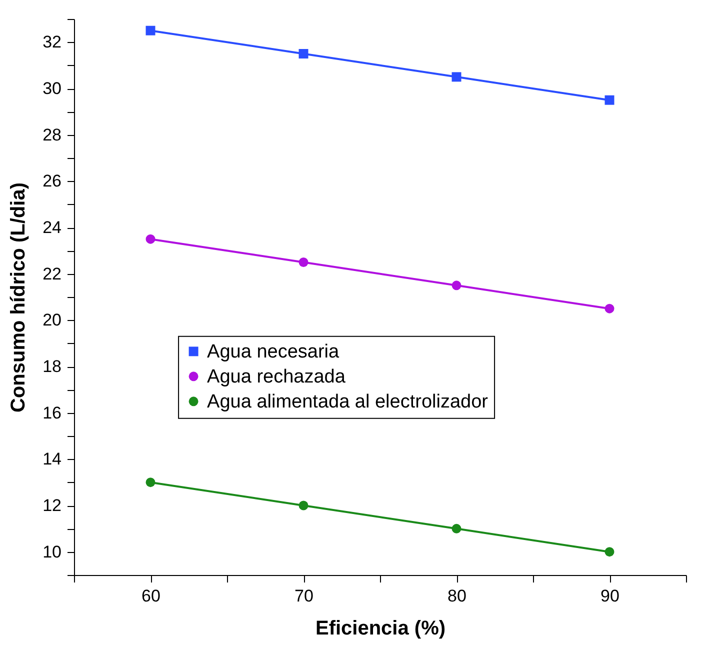 This screenshot has height=660, width=714. Describe the element at coordinates (52, 42) in the screenshot. I see `y-tick-label: 32` at that location.